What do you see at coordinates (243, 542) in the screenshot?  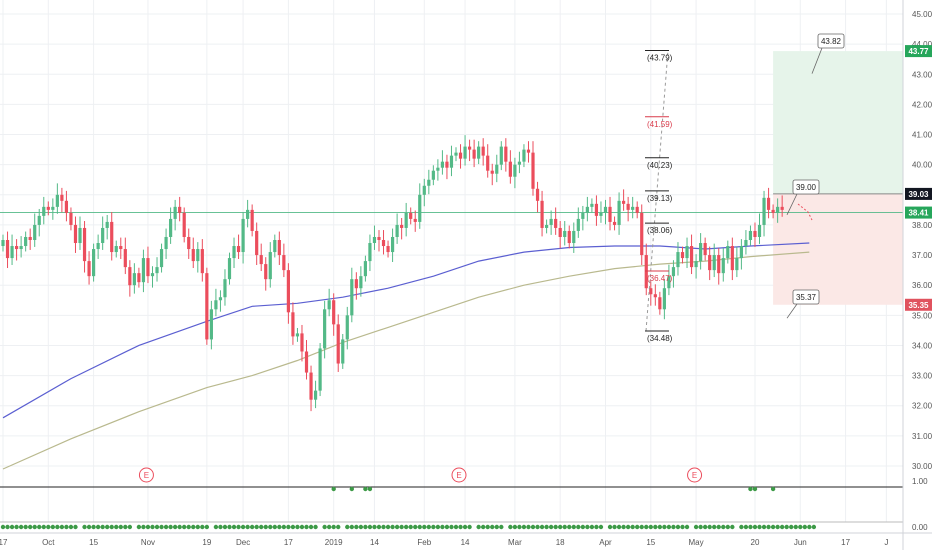 I see `time-tick-label: Dec` at bounding box center [243, 542].